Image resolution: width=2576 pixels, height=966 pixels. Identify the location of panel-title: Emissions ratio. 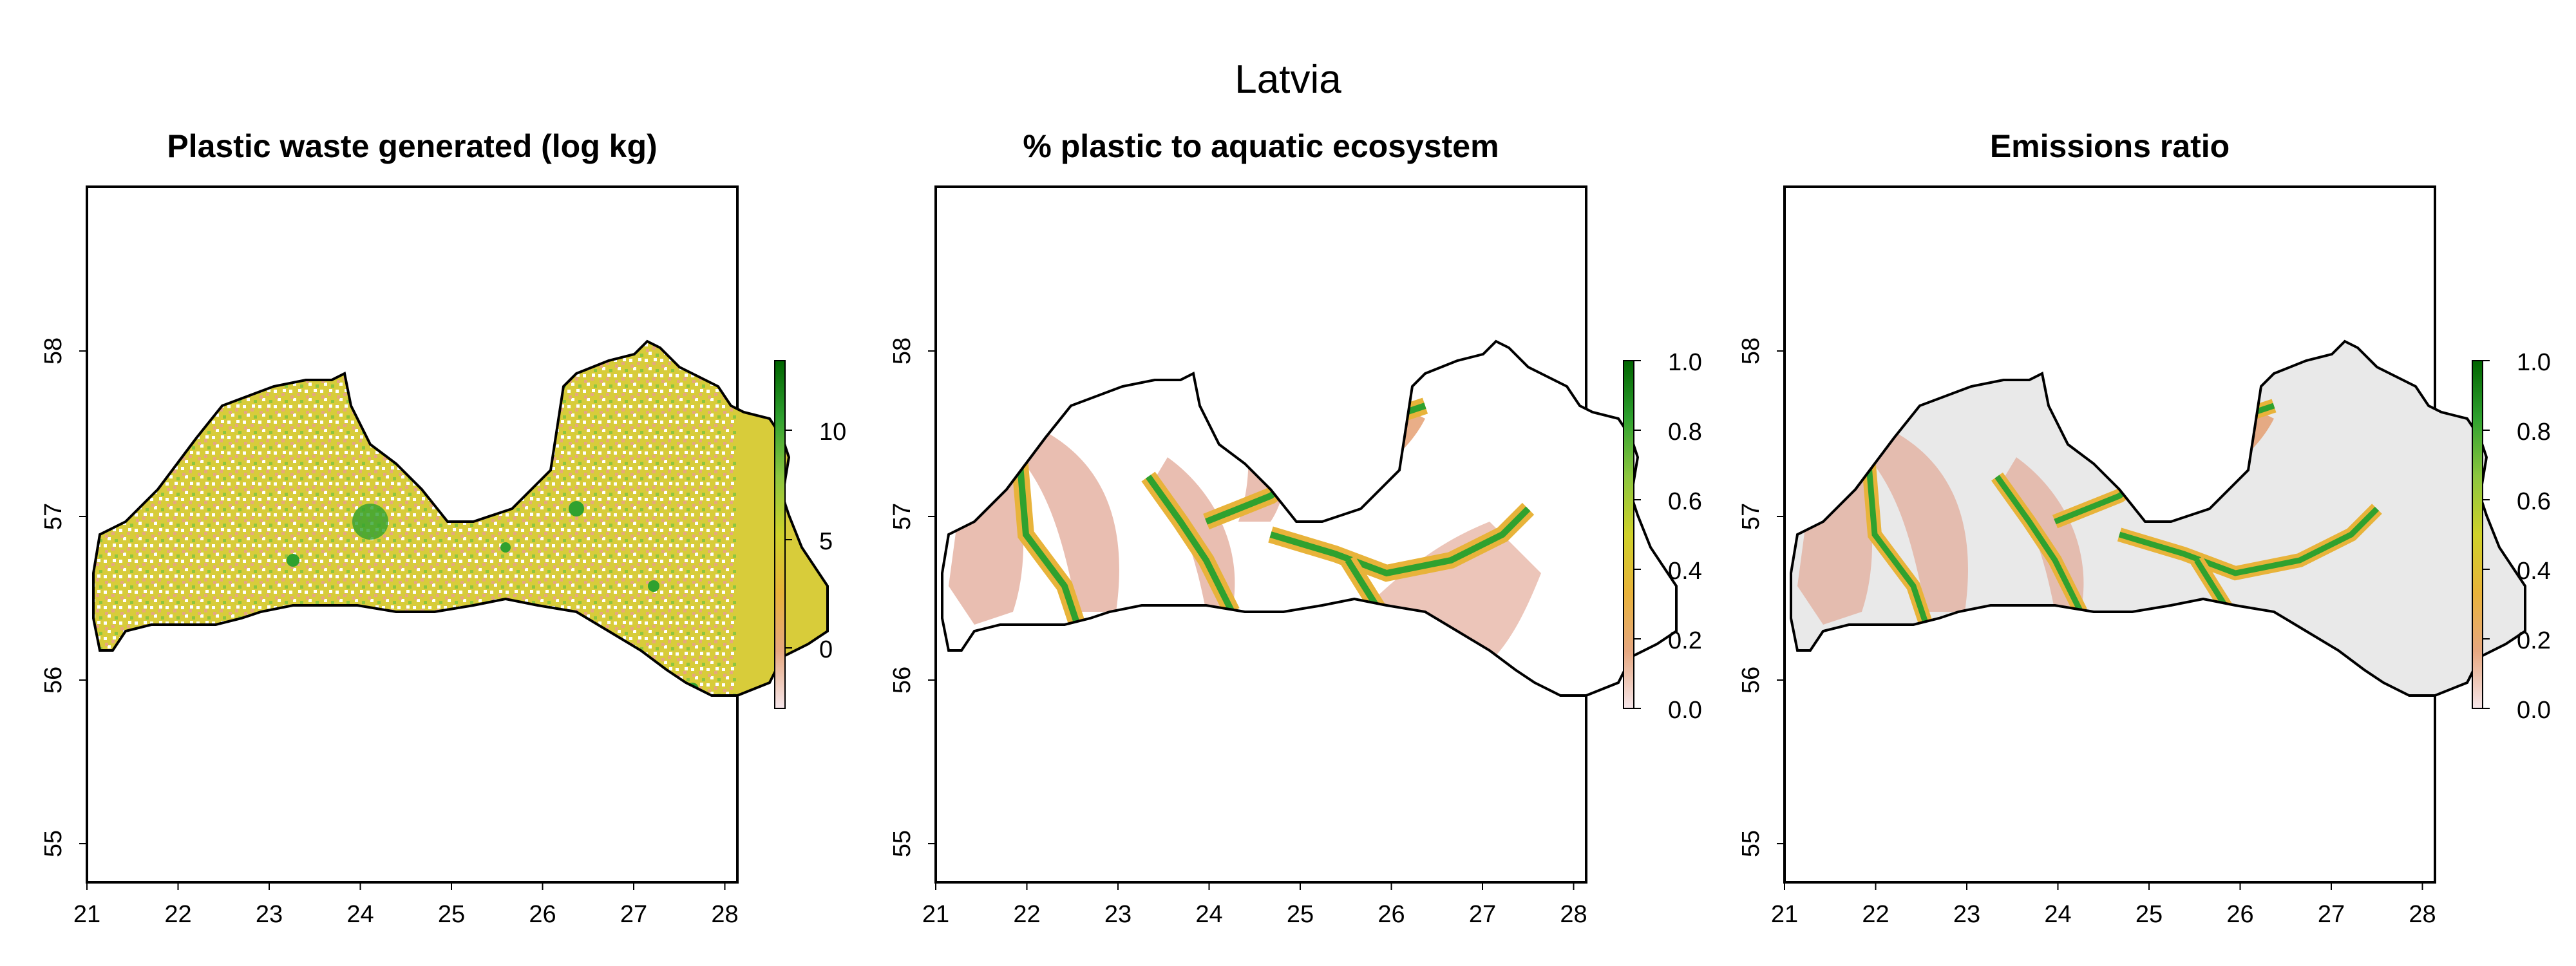
(2110, 146).